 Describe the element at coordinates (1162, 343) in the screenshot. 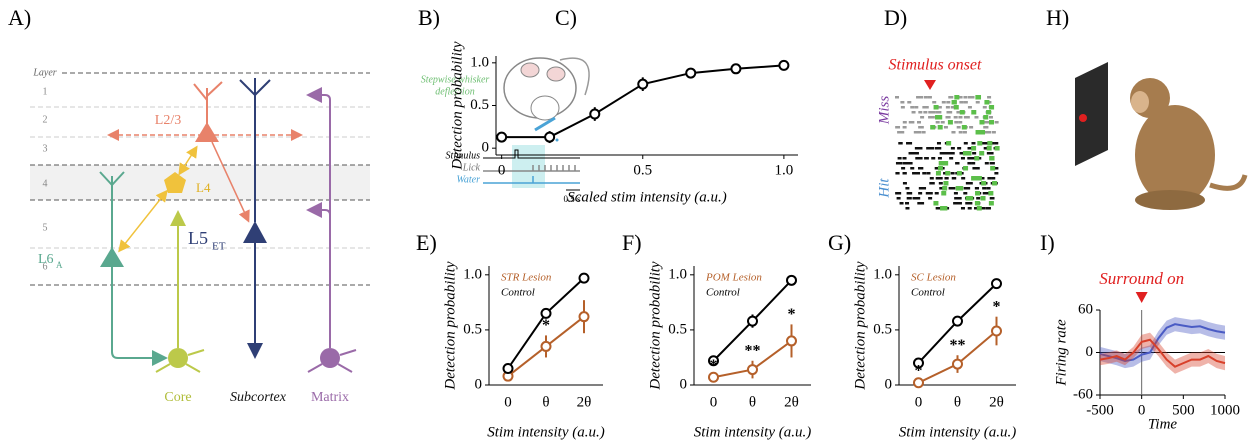

I see `series-line` at that location.